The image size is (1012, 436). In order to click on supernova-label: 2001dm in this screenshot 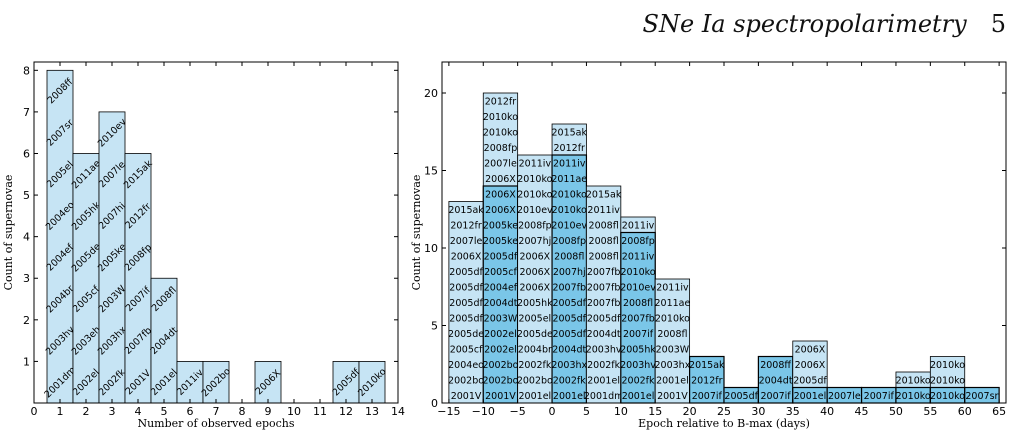, I will do `click(603, 396)`.